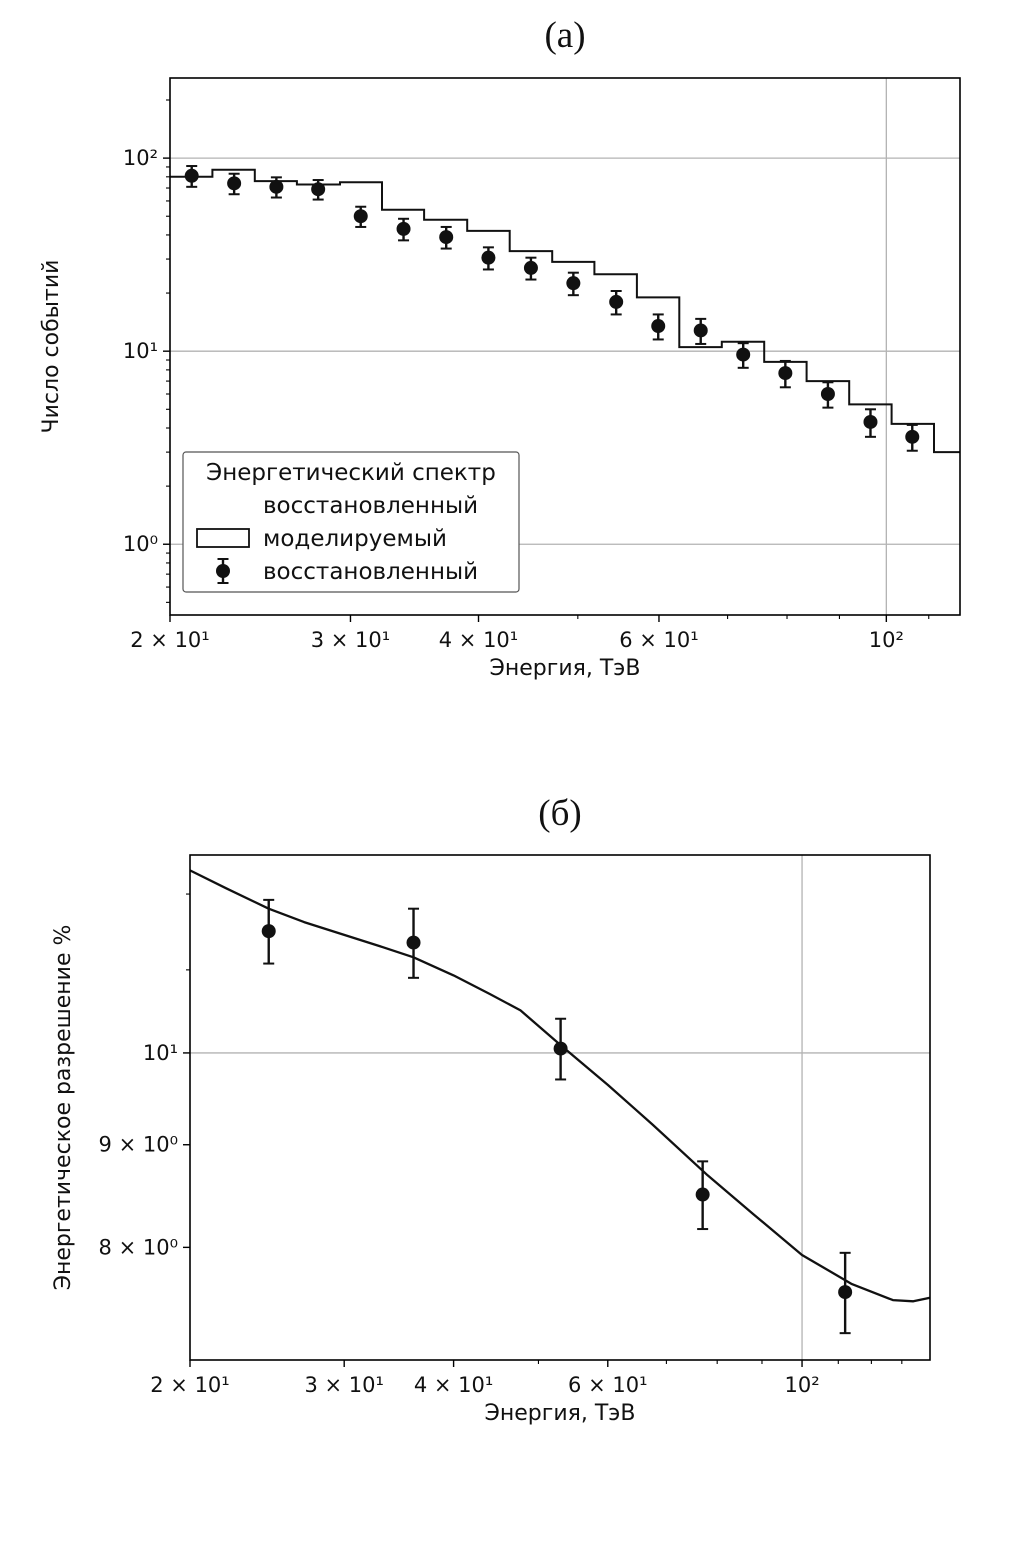 The height and width of the screenshot is (1542, 1028). What do you see at coordinates (51, 347) in the screenshot?
I see `y-axis-label: Число событий` at bounding box center [51, 347].